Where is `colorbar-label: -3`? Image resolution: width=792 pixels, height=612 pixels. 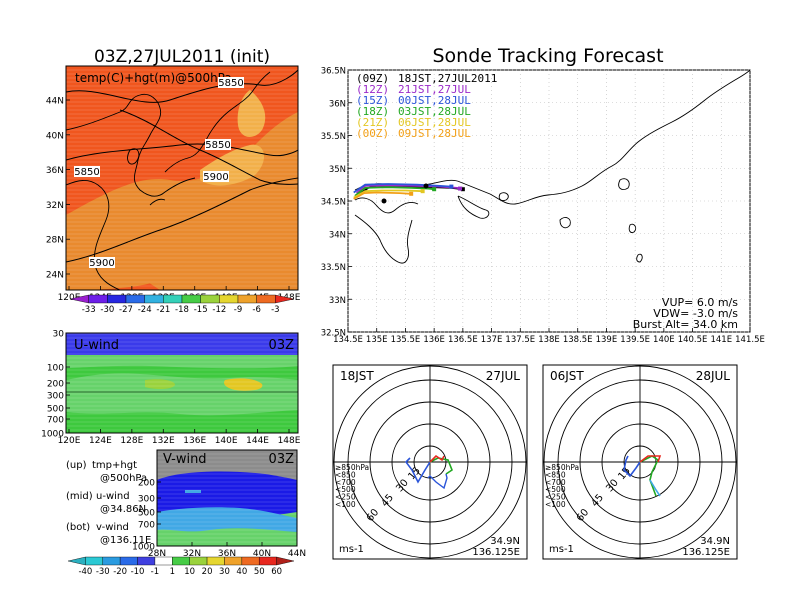 colorbar-label: -3 is located at coordinates (275, 310).